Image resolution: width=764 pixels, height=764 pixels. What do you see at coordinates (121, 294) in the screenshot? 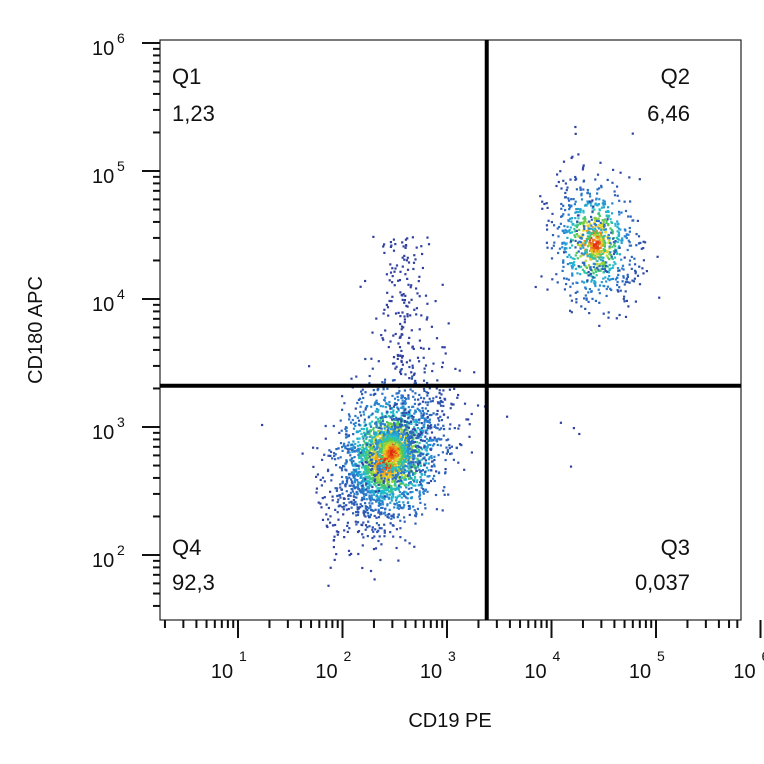
I see `y-tick-exponent: 4` at bounding box center [121, 294].